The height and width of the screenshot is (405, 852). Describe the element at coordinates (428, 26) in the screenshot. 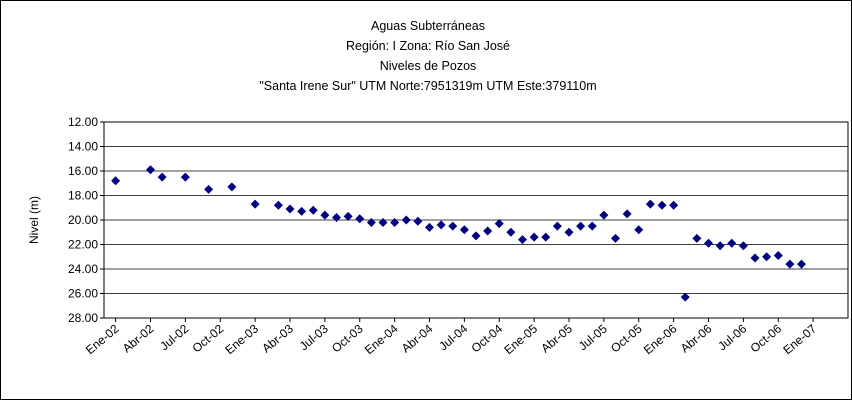

I see `chart-title: Aguas Subterráneas` at that location.